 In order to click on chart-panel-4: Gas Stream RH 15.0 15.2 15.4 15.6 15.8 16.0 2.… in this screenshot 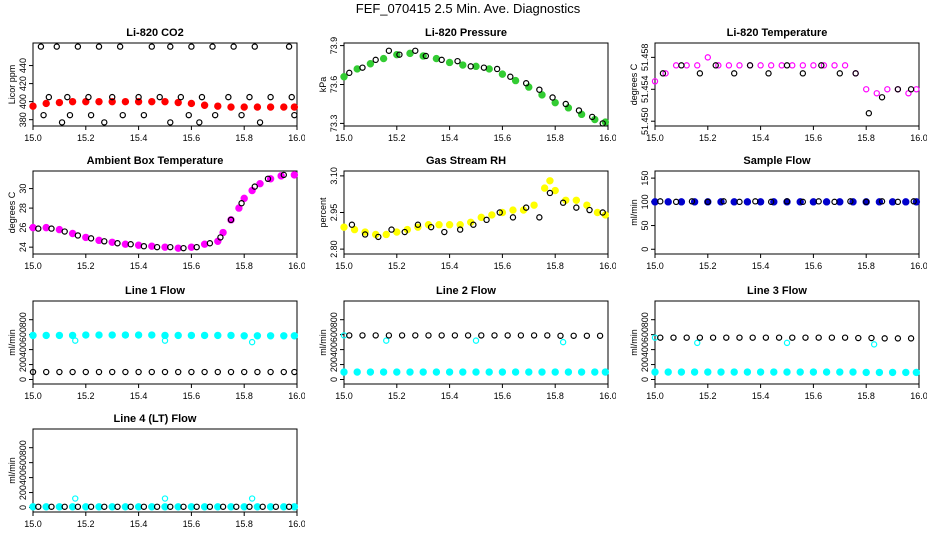, I will do `click(466, 217)`.